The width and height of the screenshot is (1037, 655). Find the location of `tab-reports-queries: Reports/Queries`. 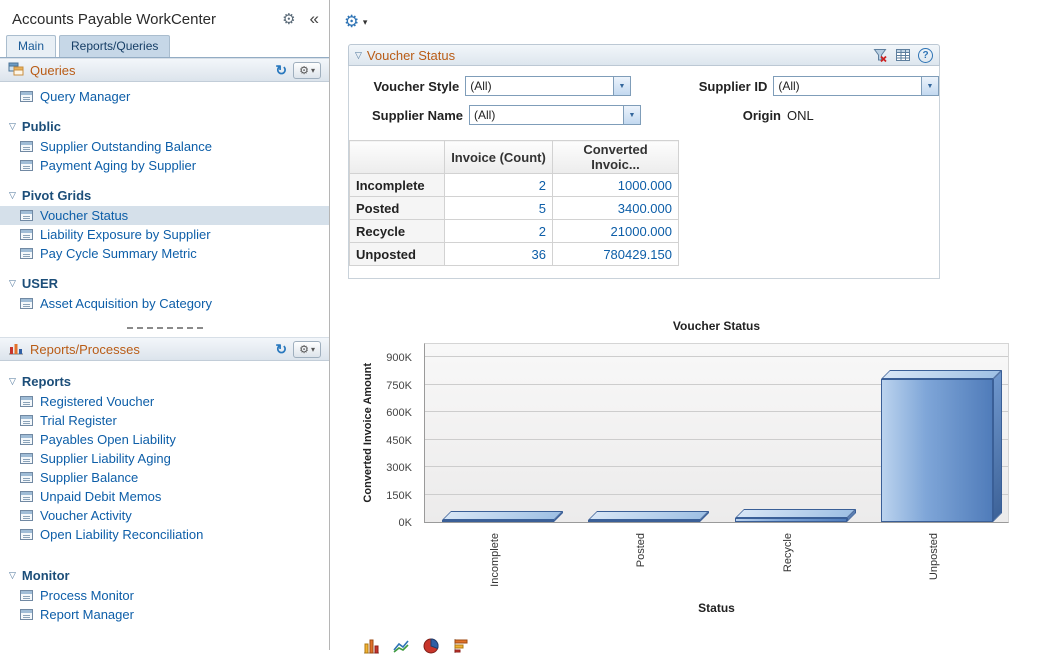

tab-reports-queries: Reports/Queries is located at coordinates (115, 46).